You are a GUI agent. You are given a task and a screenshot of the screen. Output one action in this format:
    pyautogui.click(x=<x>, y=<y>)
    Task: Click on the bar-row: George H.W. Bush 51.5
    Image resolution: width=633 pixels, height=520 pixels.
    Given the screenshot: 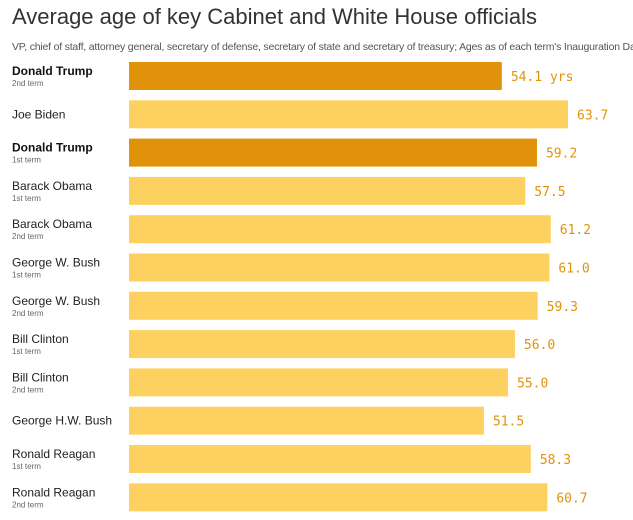 What is the action you would take?
    pyautogui.click(x=268, y=420)
    